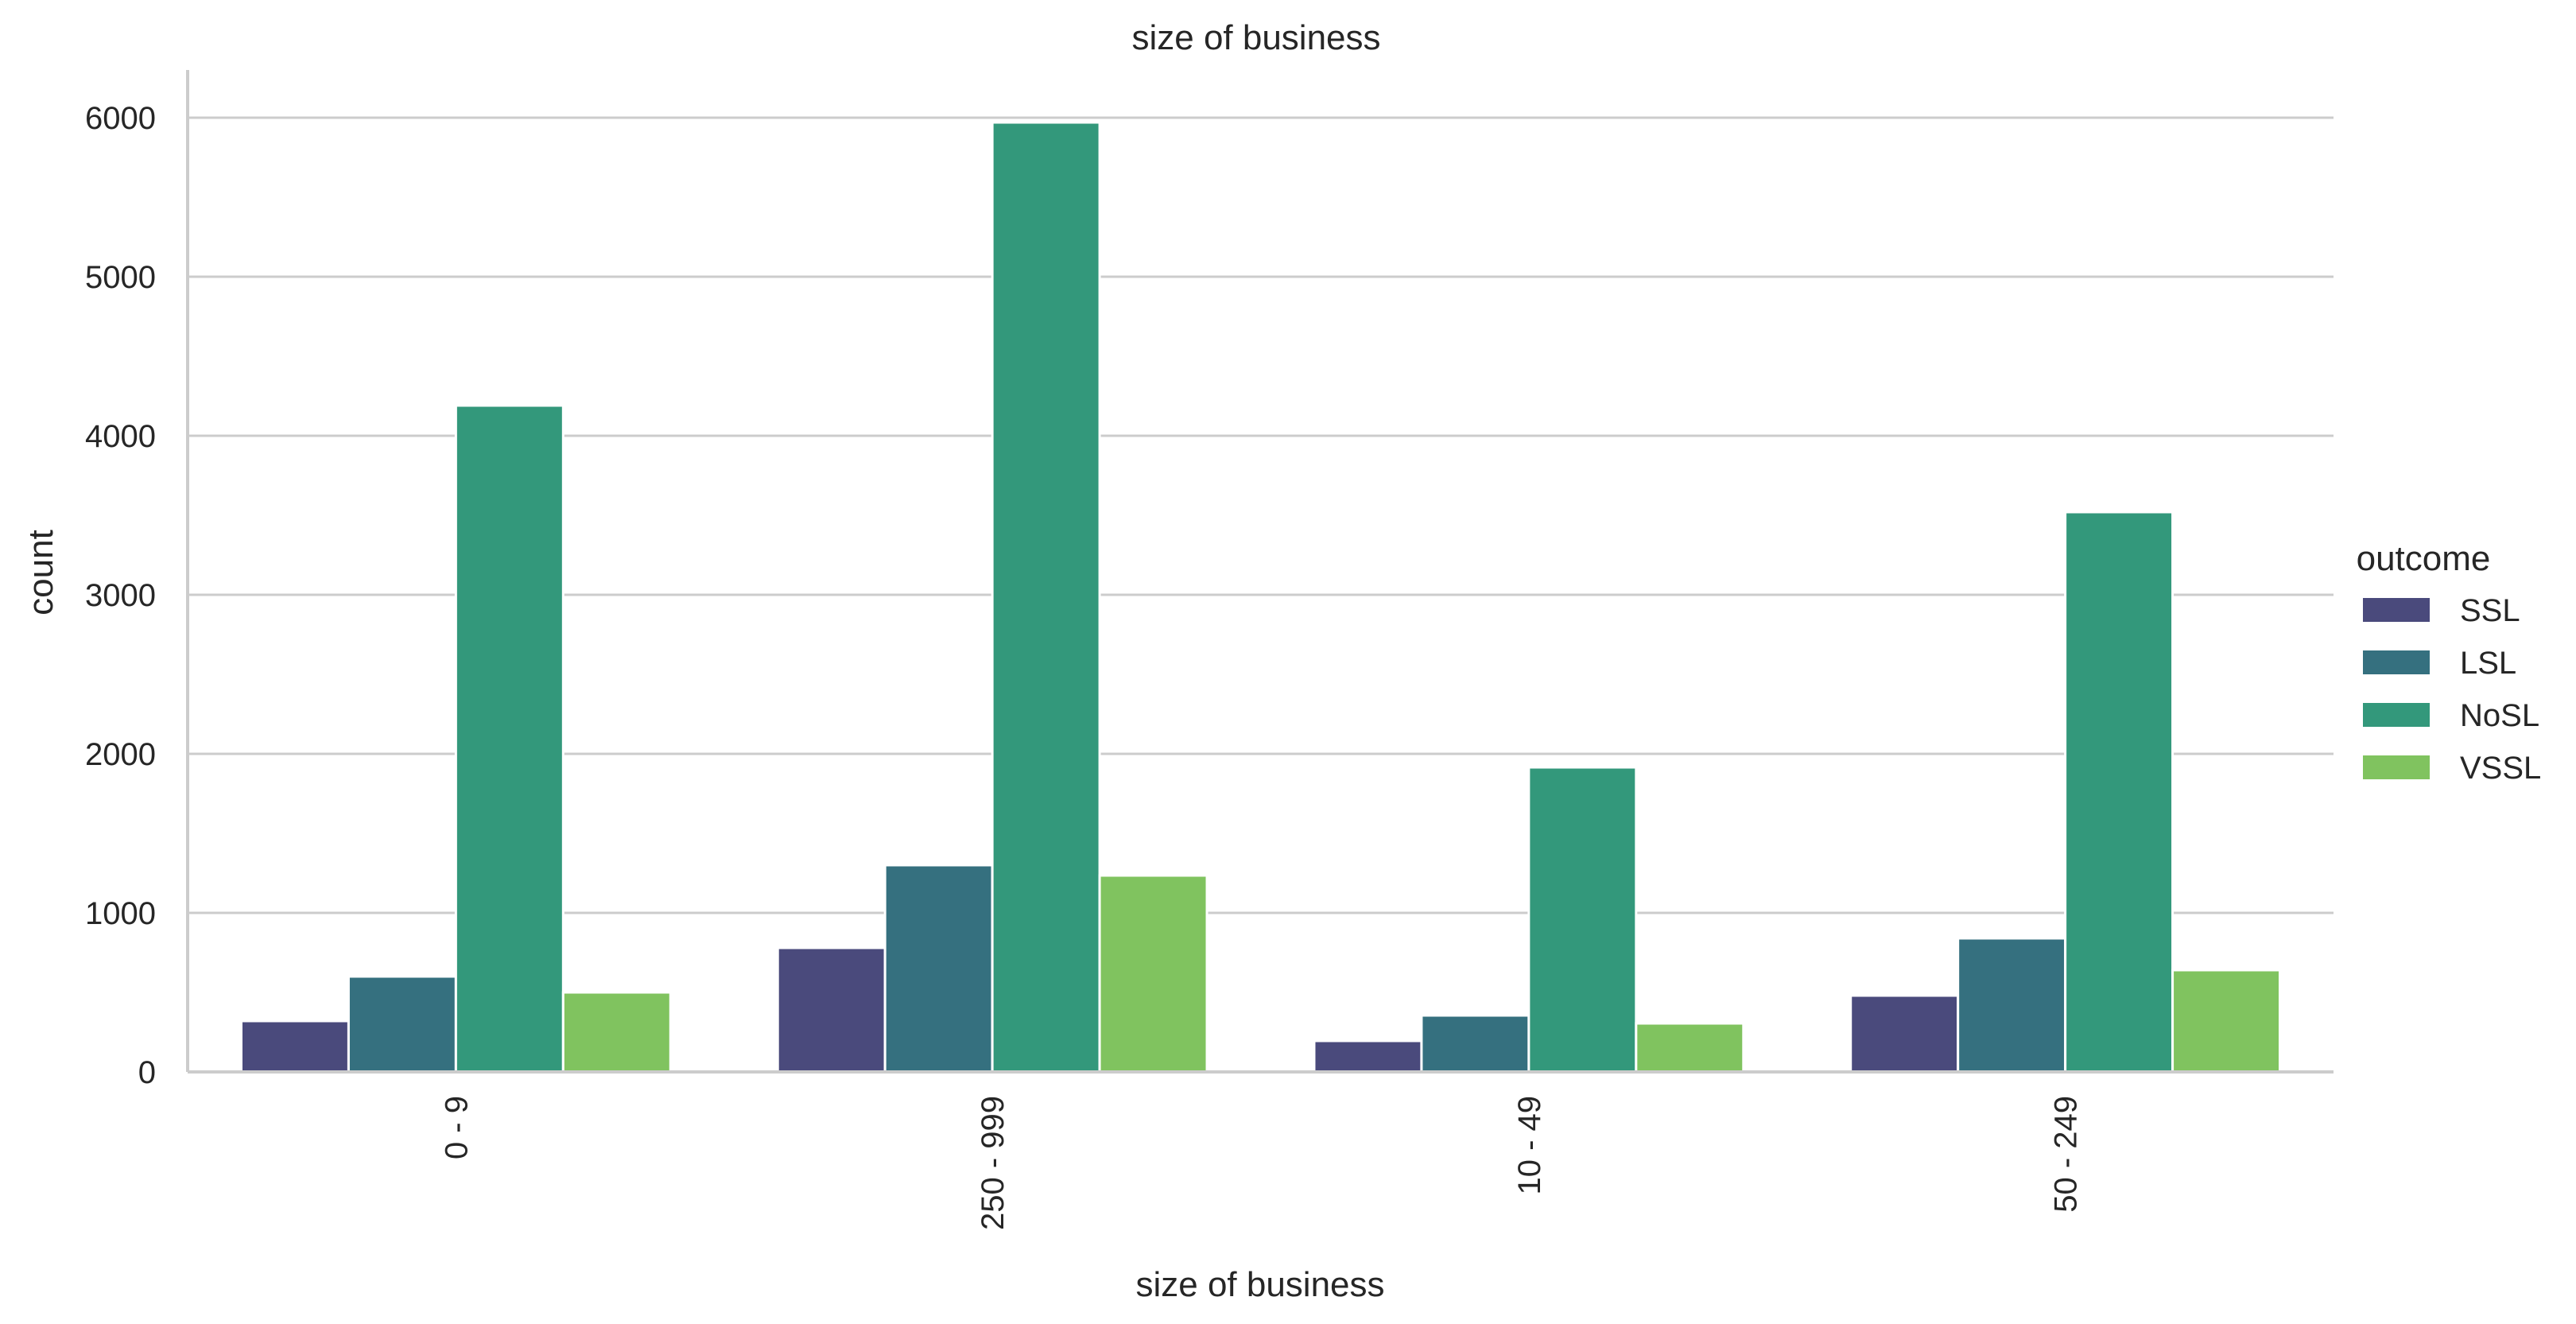  Describe the element at coordinates (147, 1072) in the screenshot. I see `y-tick-label: 0` at that location.